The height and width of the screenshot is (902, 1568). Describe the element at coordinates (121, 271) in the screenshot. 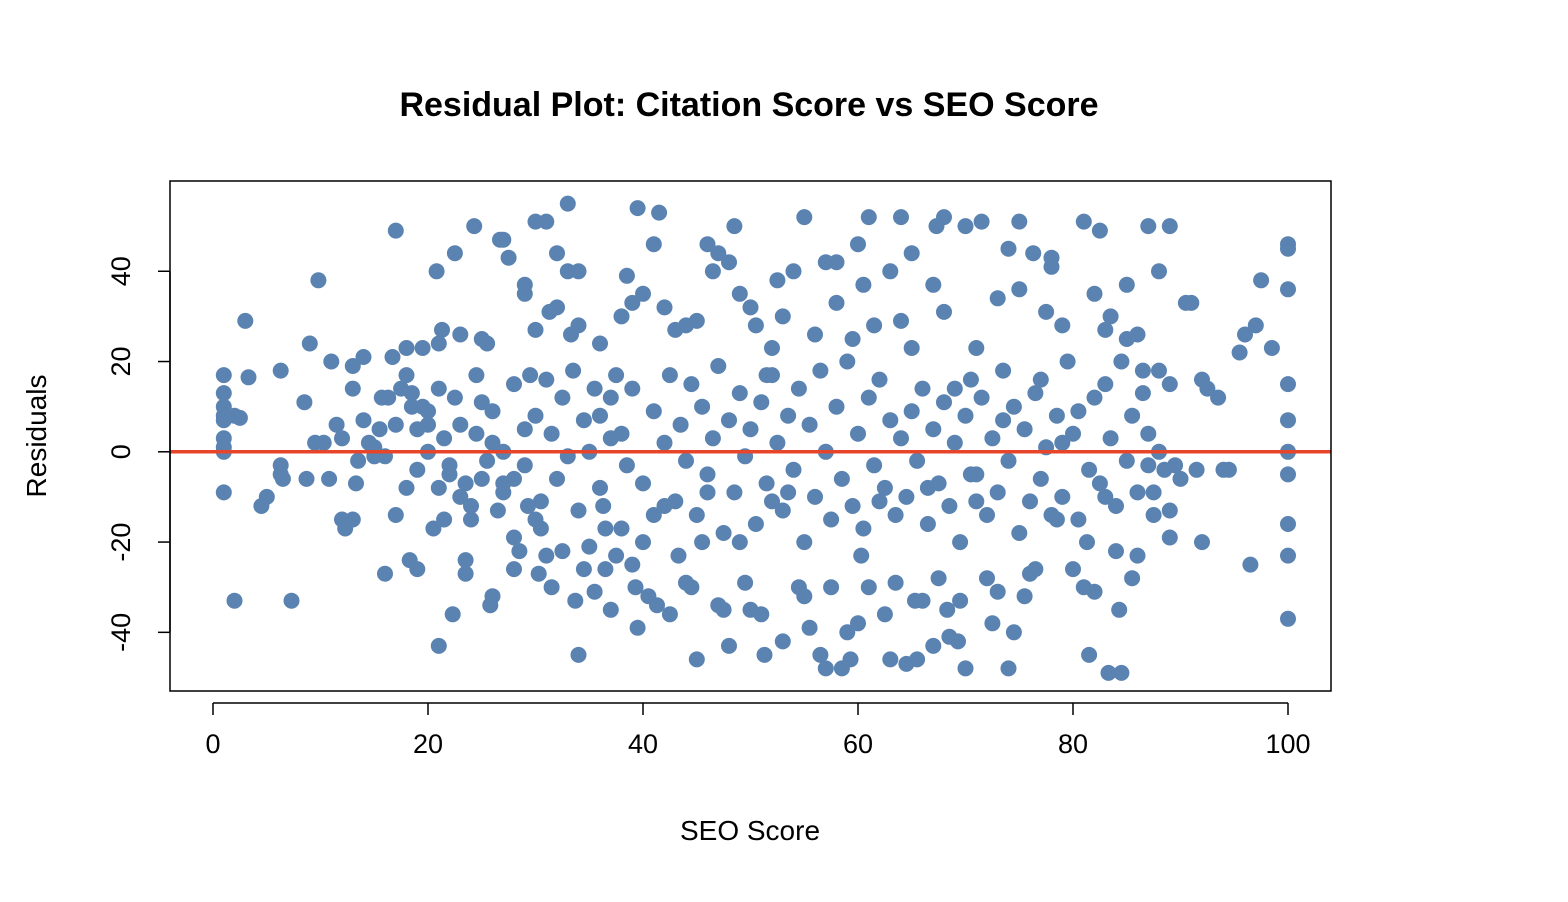

I see `y-tick-label: 40` at that location.